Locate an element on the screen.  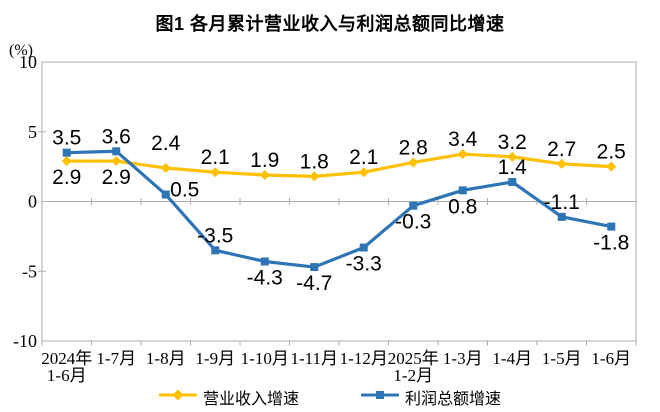
series-line-diamond is located at coordinates (339, 165).